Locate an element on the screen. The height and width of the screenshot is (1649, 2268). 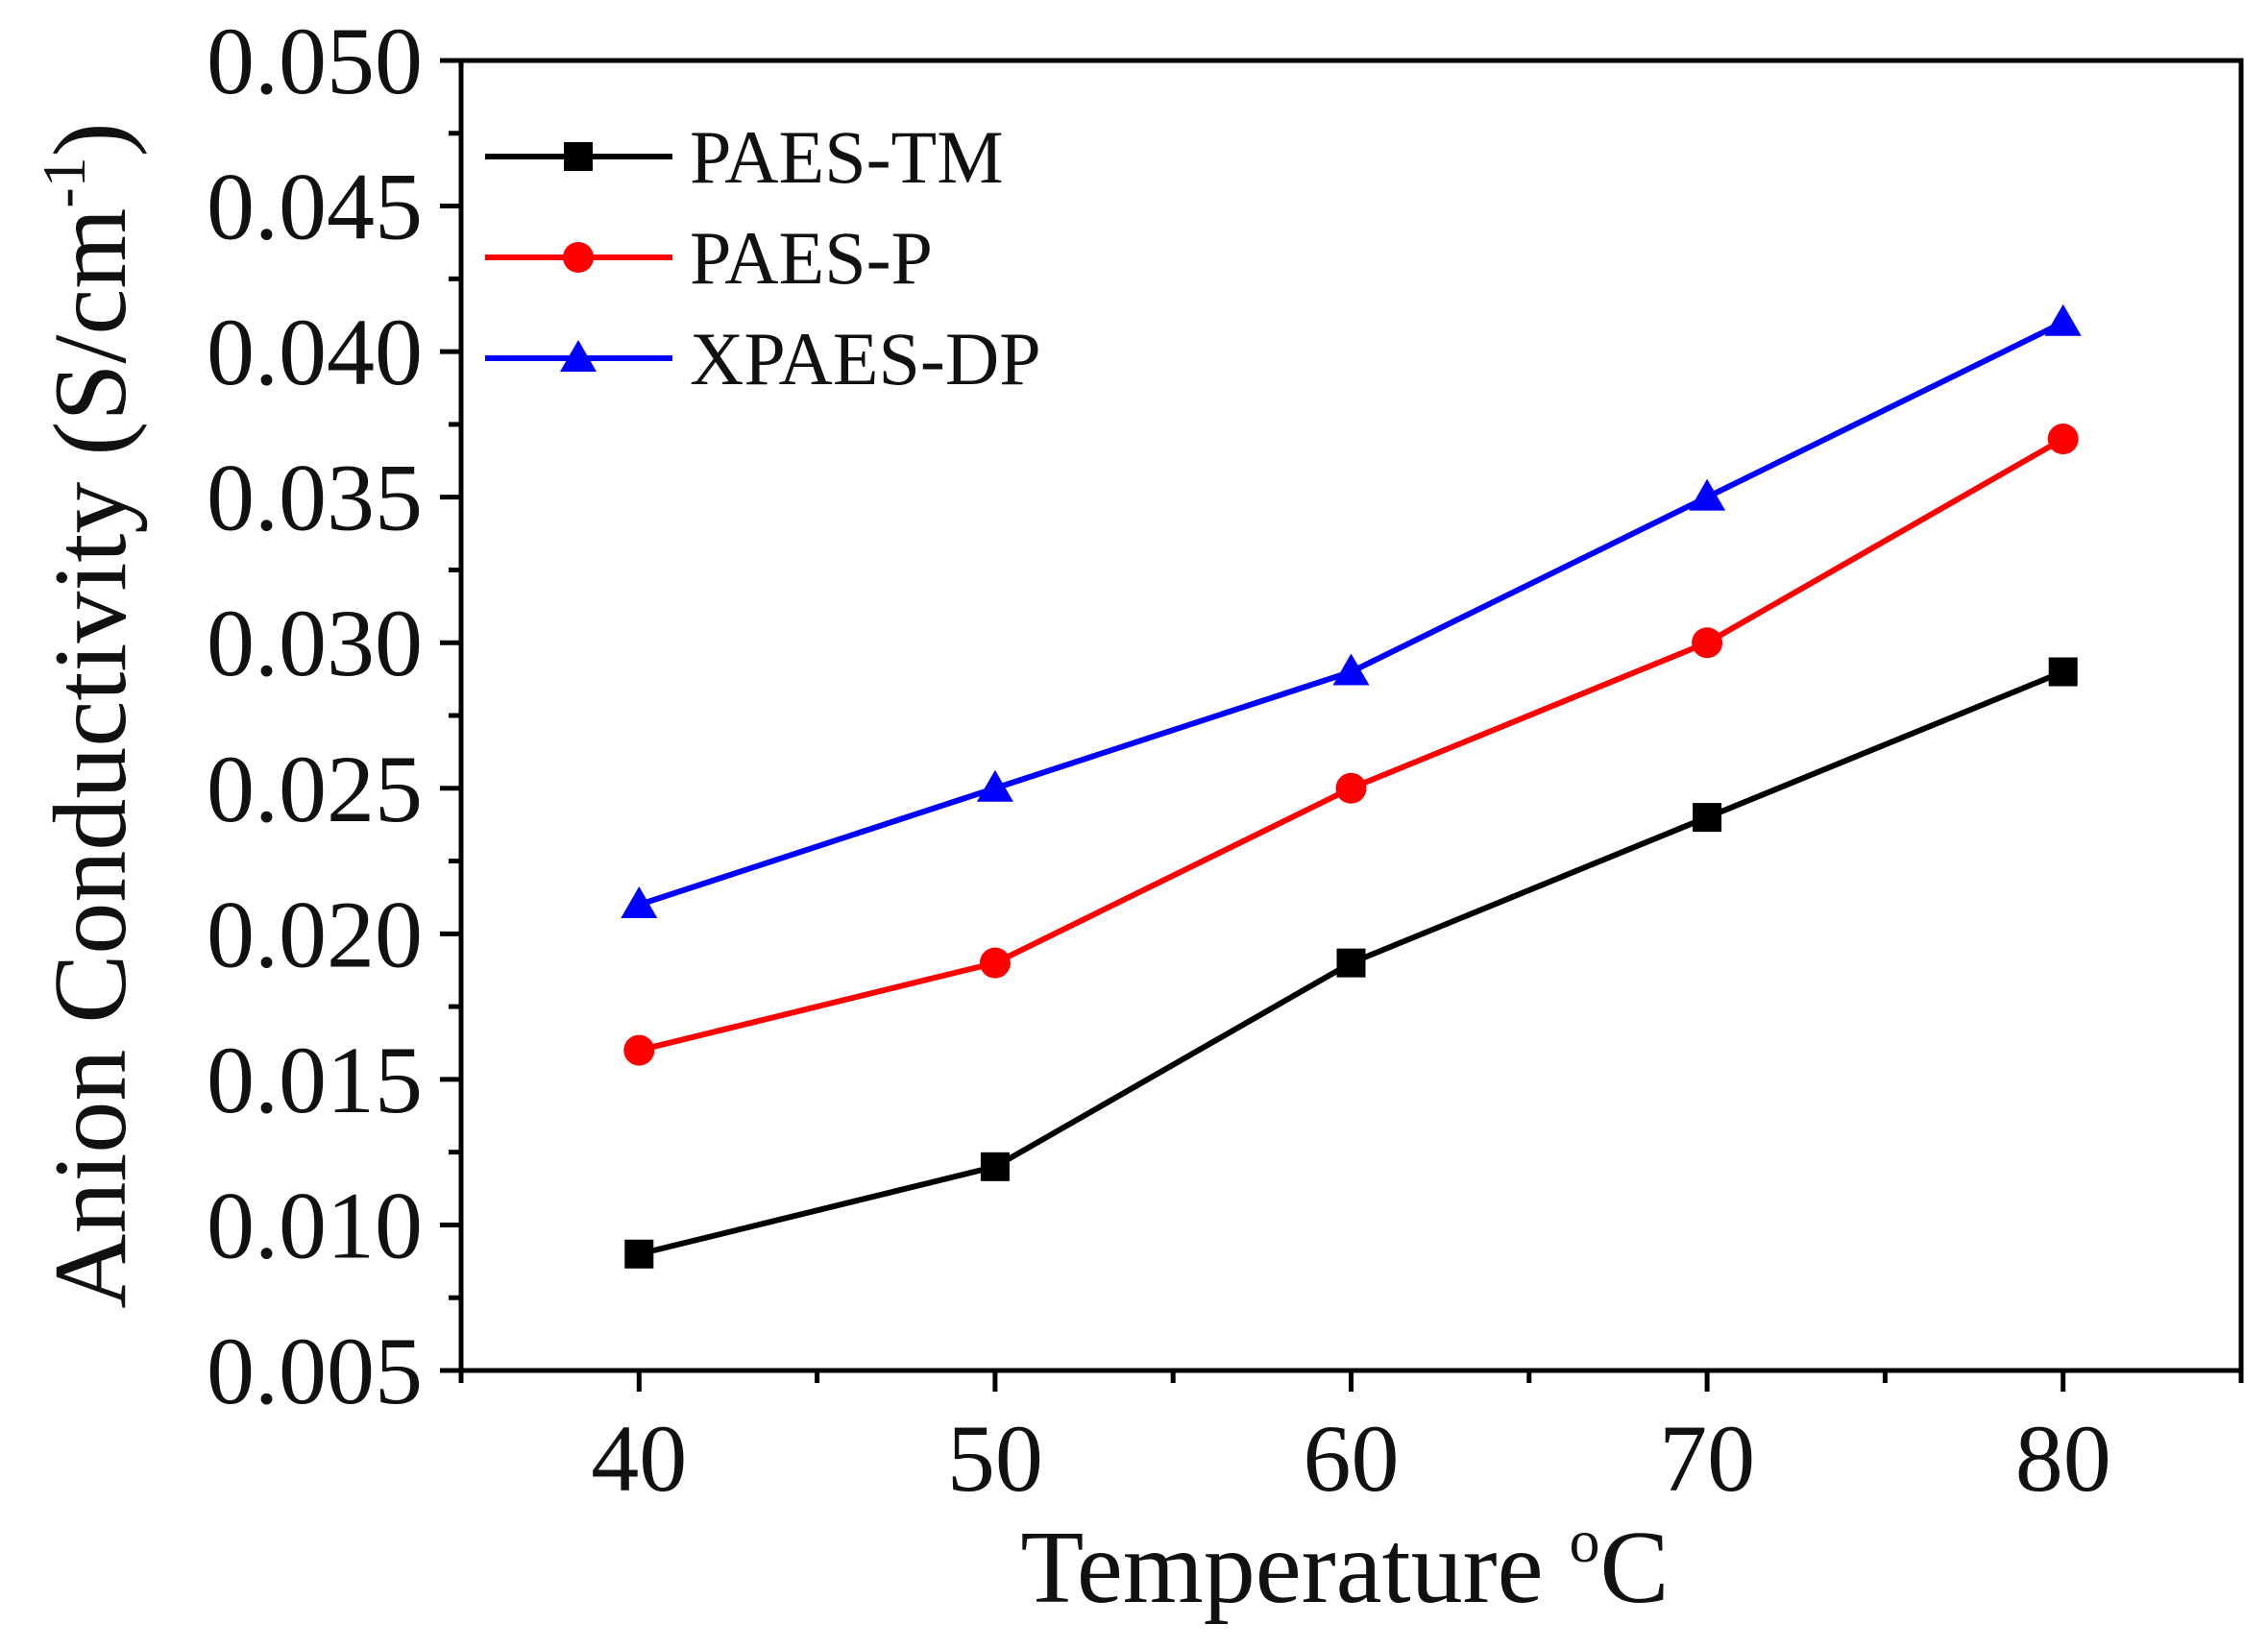
y-tick-label: 0.025 is located at coordinates (315, 789).